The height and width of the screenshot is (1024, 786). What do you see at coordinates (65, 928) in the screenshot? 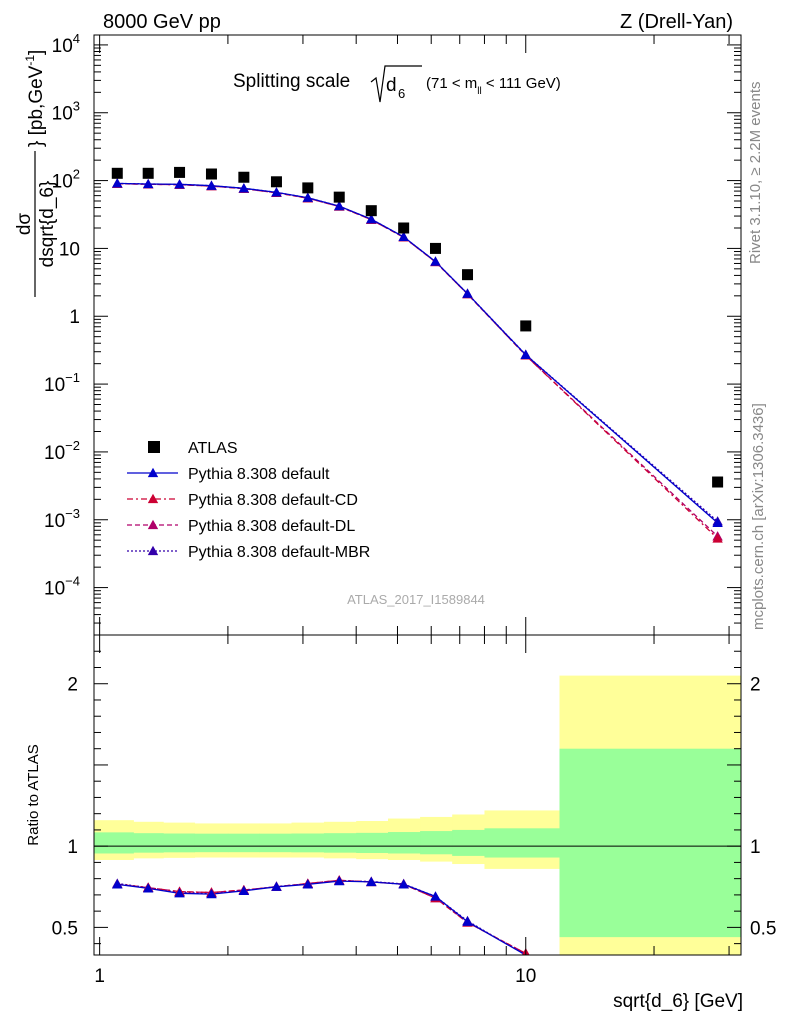
I see `ratio-y-tick-label-left: 0.5` at bounding box center [65, 928].